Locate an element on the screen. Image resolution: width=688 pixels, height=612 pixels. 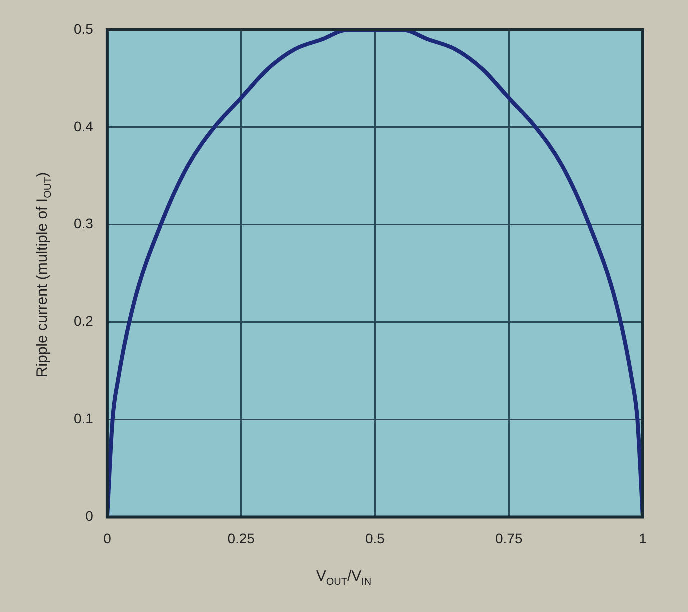
y-tick-label: 0.2 is located at coordinates (84, 321).